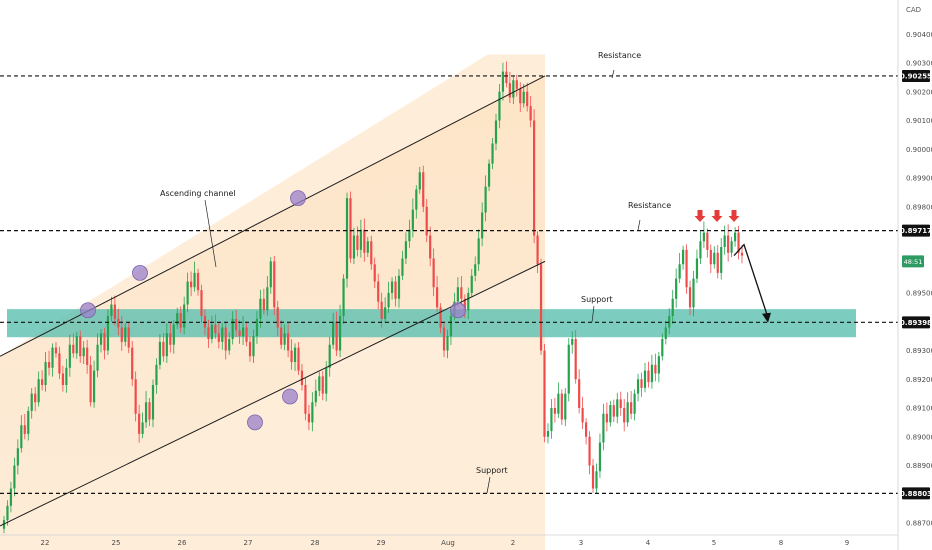 Image resolution: width=932 pixels, height=550 pixels. Describe the element at coordinates (581, 543) in the screenshot. I see `x-tick-label: 3` at that location.